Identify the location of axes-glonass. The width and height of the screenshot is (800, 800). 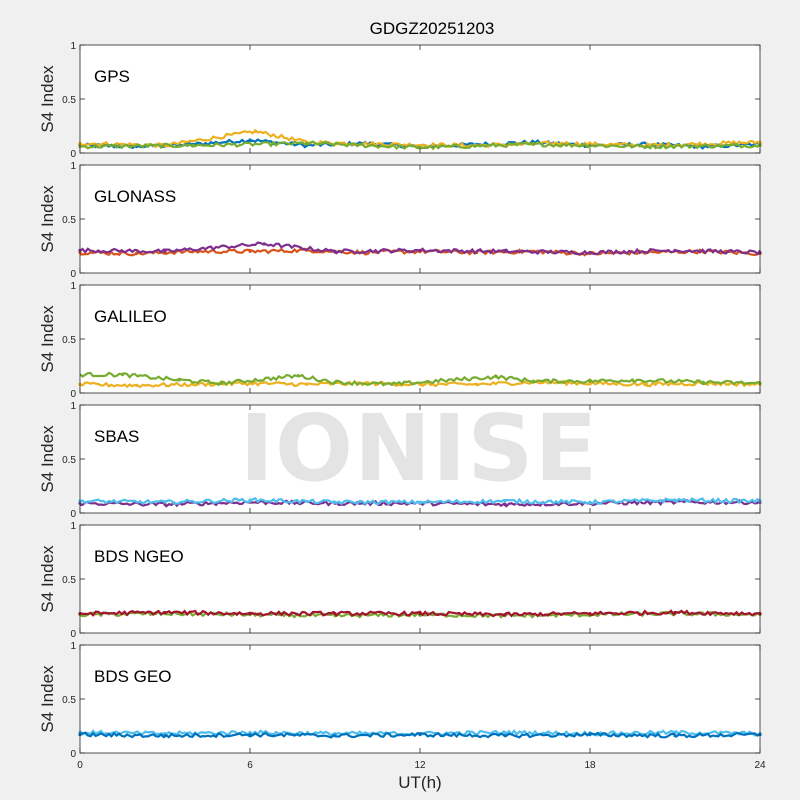
(420, 219).